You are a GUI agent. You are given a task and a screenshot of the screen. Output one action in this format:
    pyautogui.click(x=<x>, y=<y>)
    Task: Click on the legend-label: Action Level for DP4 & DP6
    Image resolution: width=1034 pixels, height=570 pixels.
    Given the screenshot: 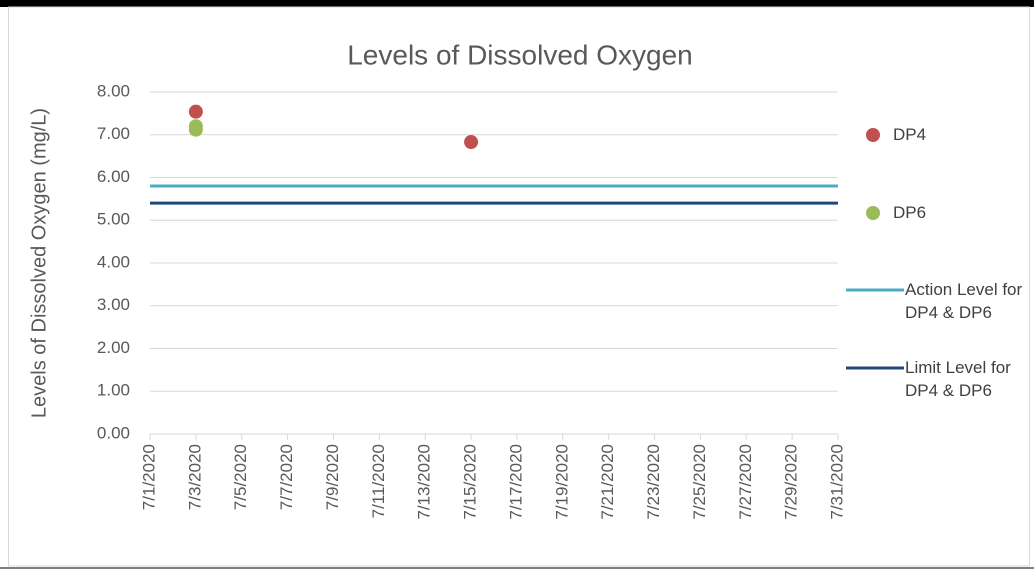 What is the action you would take?
    pyautogui.click(x=964, y=301)
    